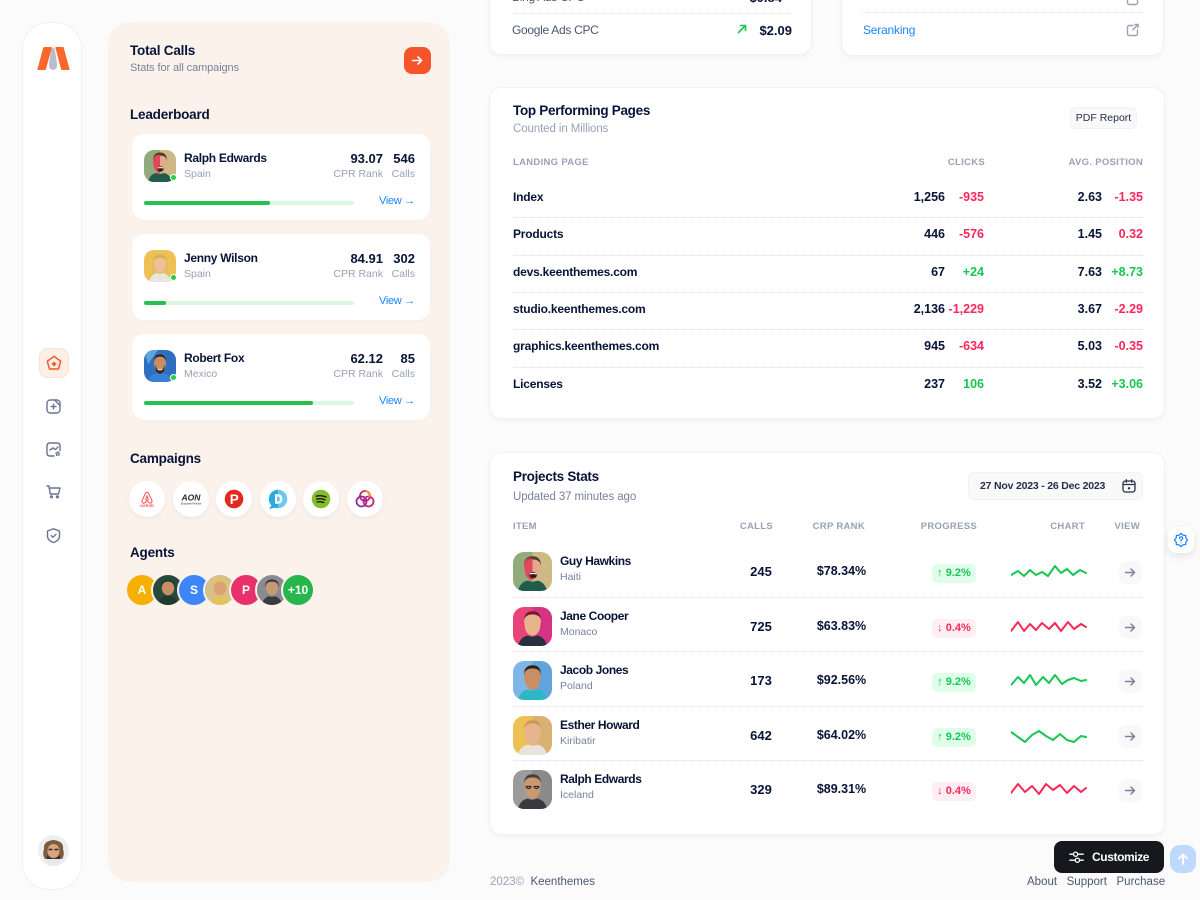 Image resolution: width=1200 pixels, height=900 pixels. I want to click on svg-text: AON, so click(190, 498).